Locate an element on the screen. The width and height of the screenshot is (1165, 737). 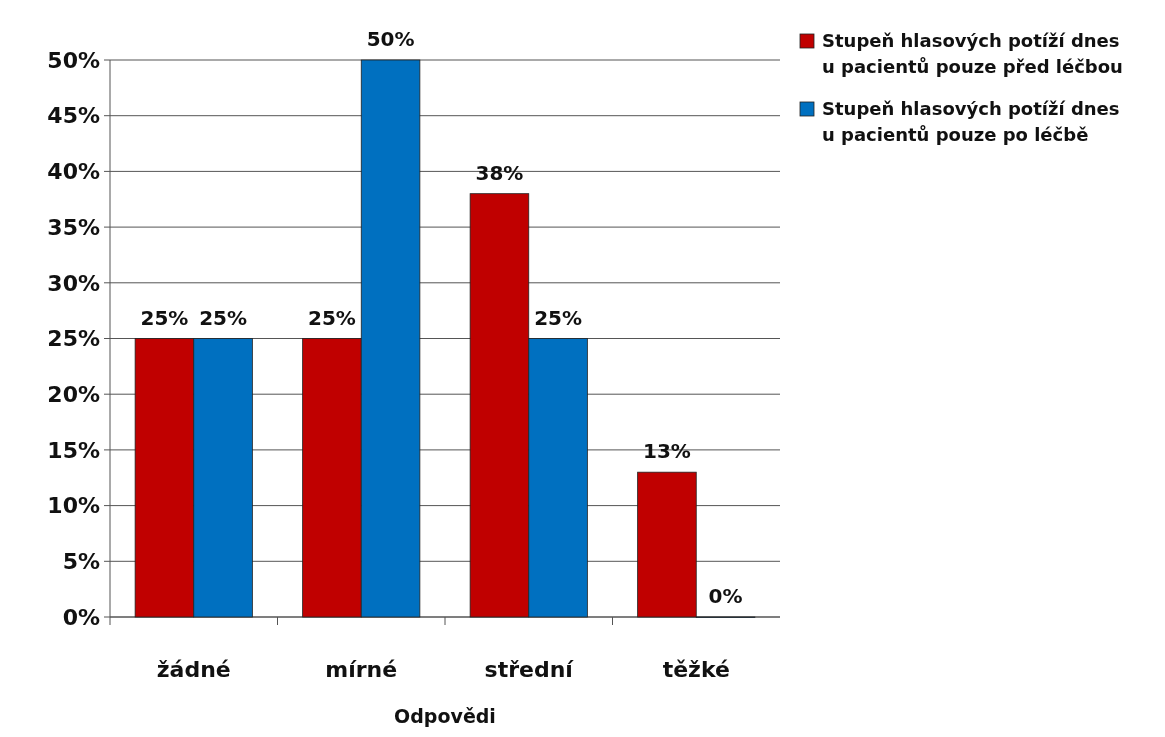
y-tick-label: 45% is located at coordinates (73, 116).